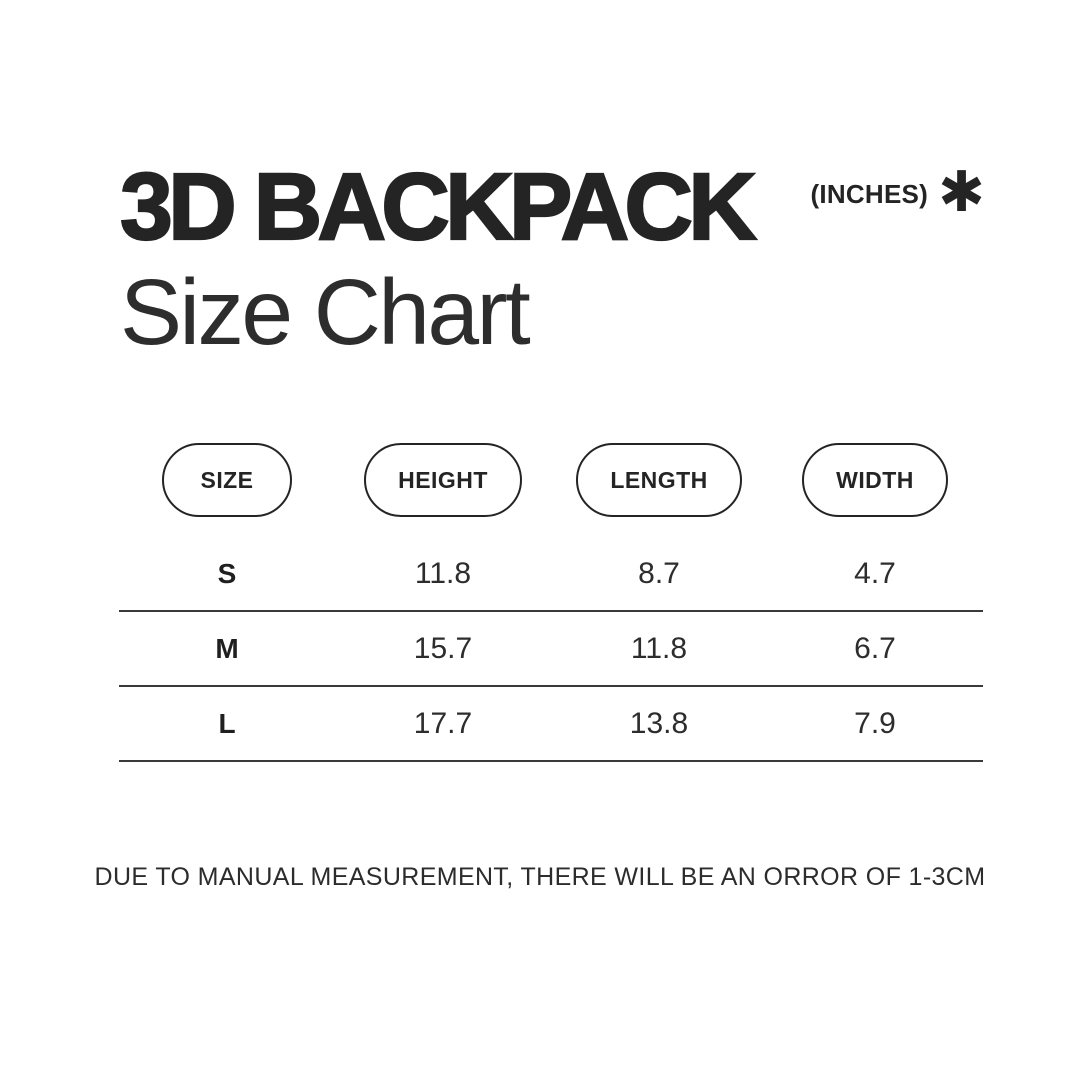 This screenshot has width=1080, height=1080. I want to click on height-value: 17.7, so click(443, 723).